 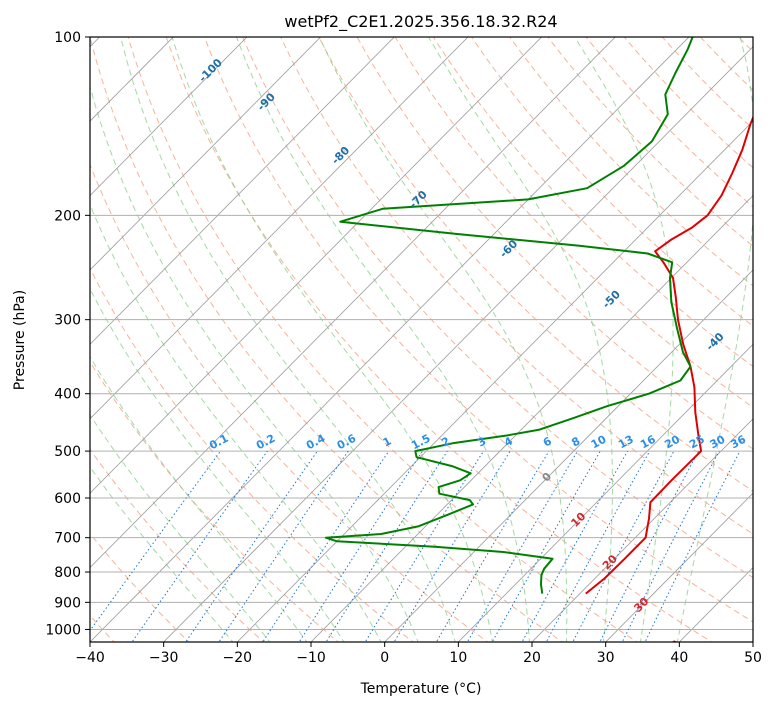 What do you see at coordinates (753, 658) in the screenshot?
I see `x-tick-label: 50` at bounding box center [753, 658].